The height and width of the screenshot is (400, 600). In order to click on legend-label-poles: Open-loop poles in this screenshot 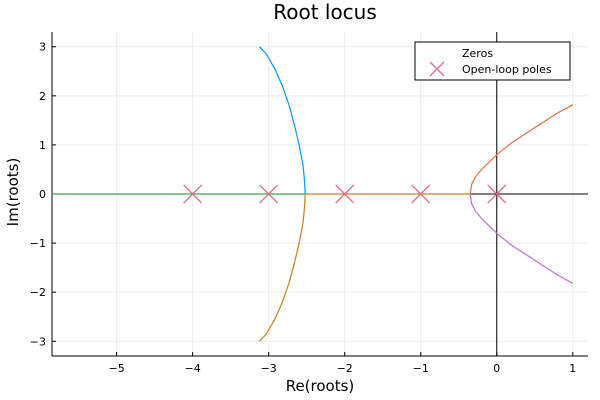, I will do `click(507, 69)`.